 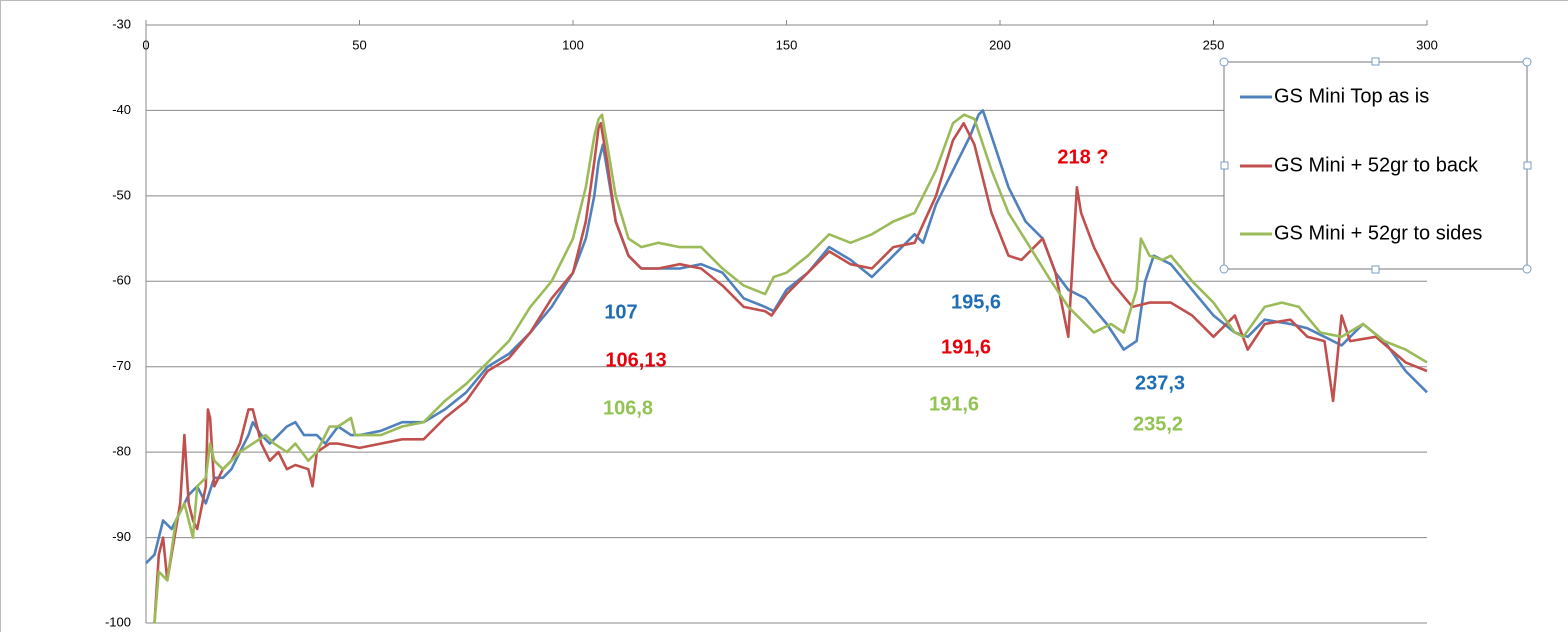 I want to click on annotation: 237,3, so click(x=1160, y=383).